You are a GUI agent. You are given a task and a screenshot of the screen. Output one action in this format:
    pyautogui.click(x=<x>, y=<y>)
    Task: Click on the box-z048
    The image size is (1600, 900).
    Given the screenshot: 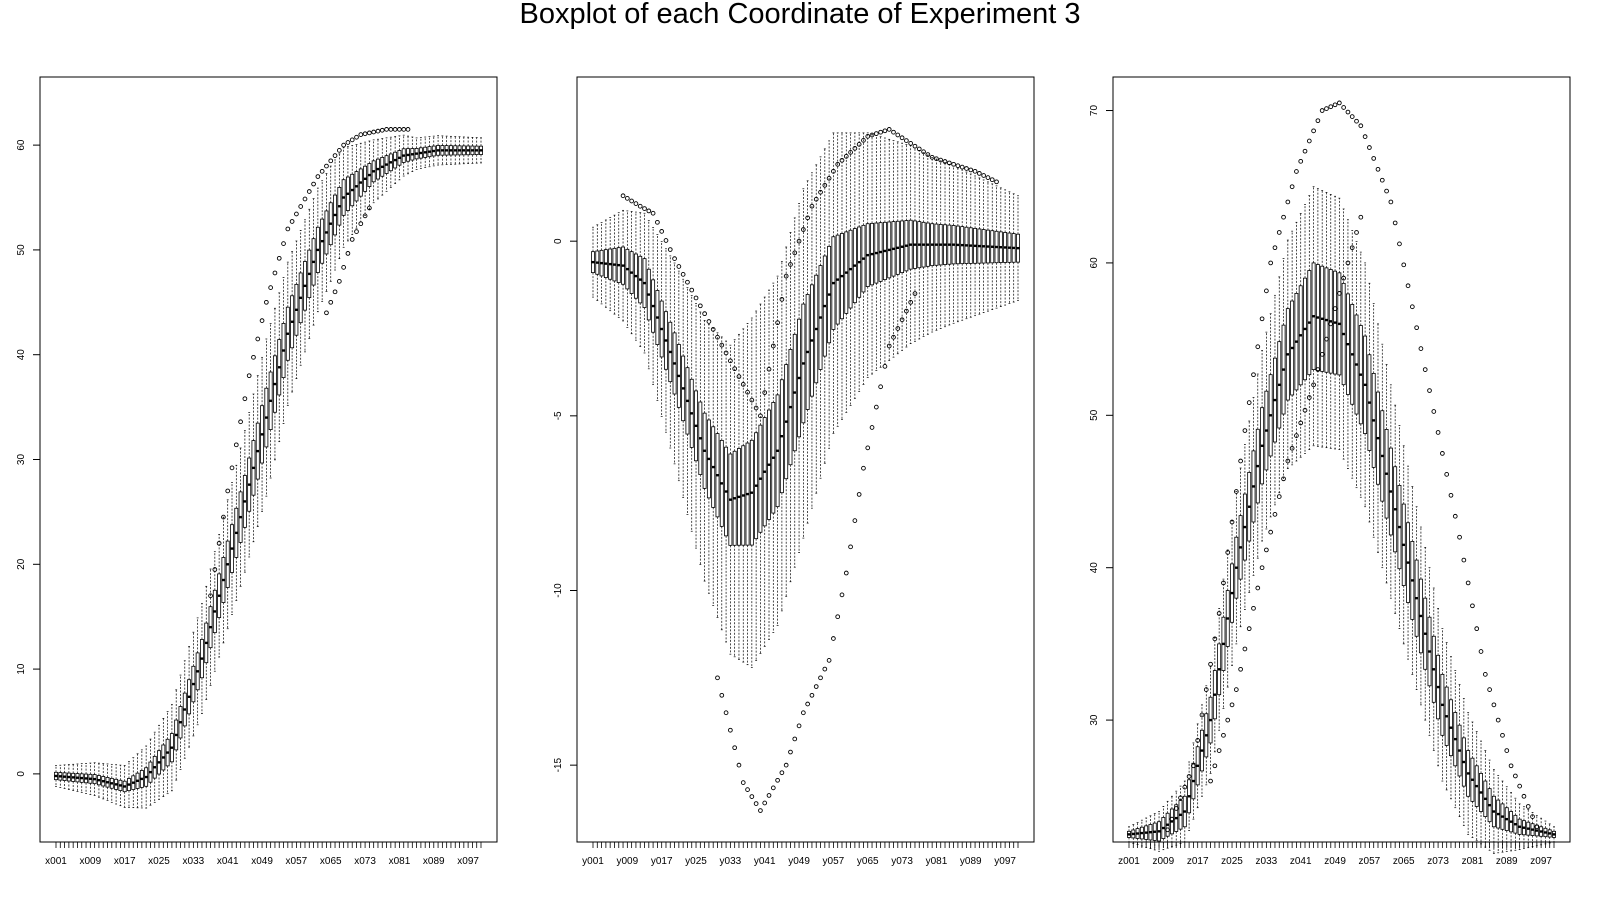 What is the action you would take?
    pyautogui.click(x=1330, y=321)
    